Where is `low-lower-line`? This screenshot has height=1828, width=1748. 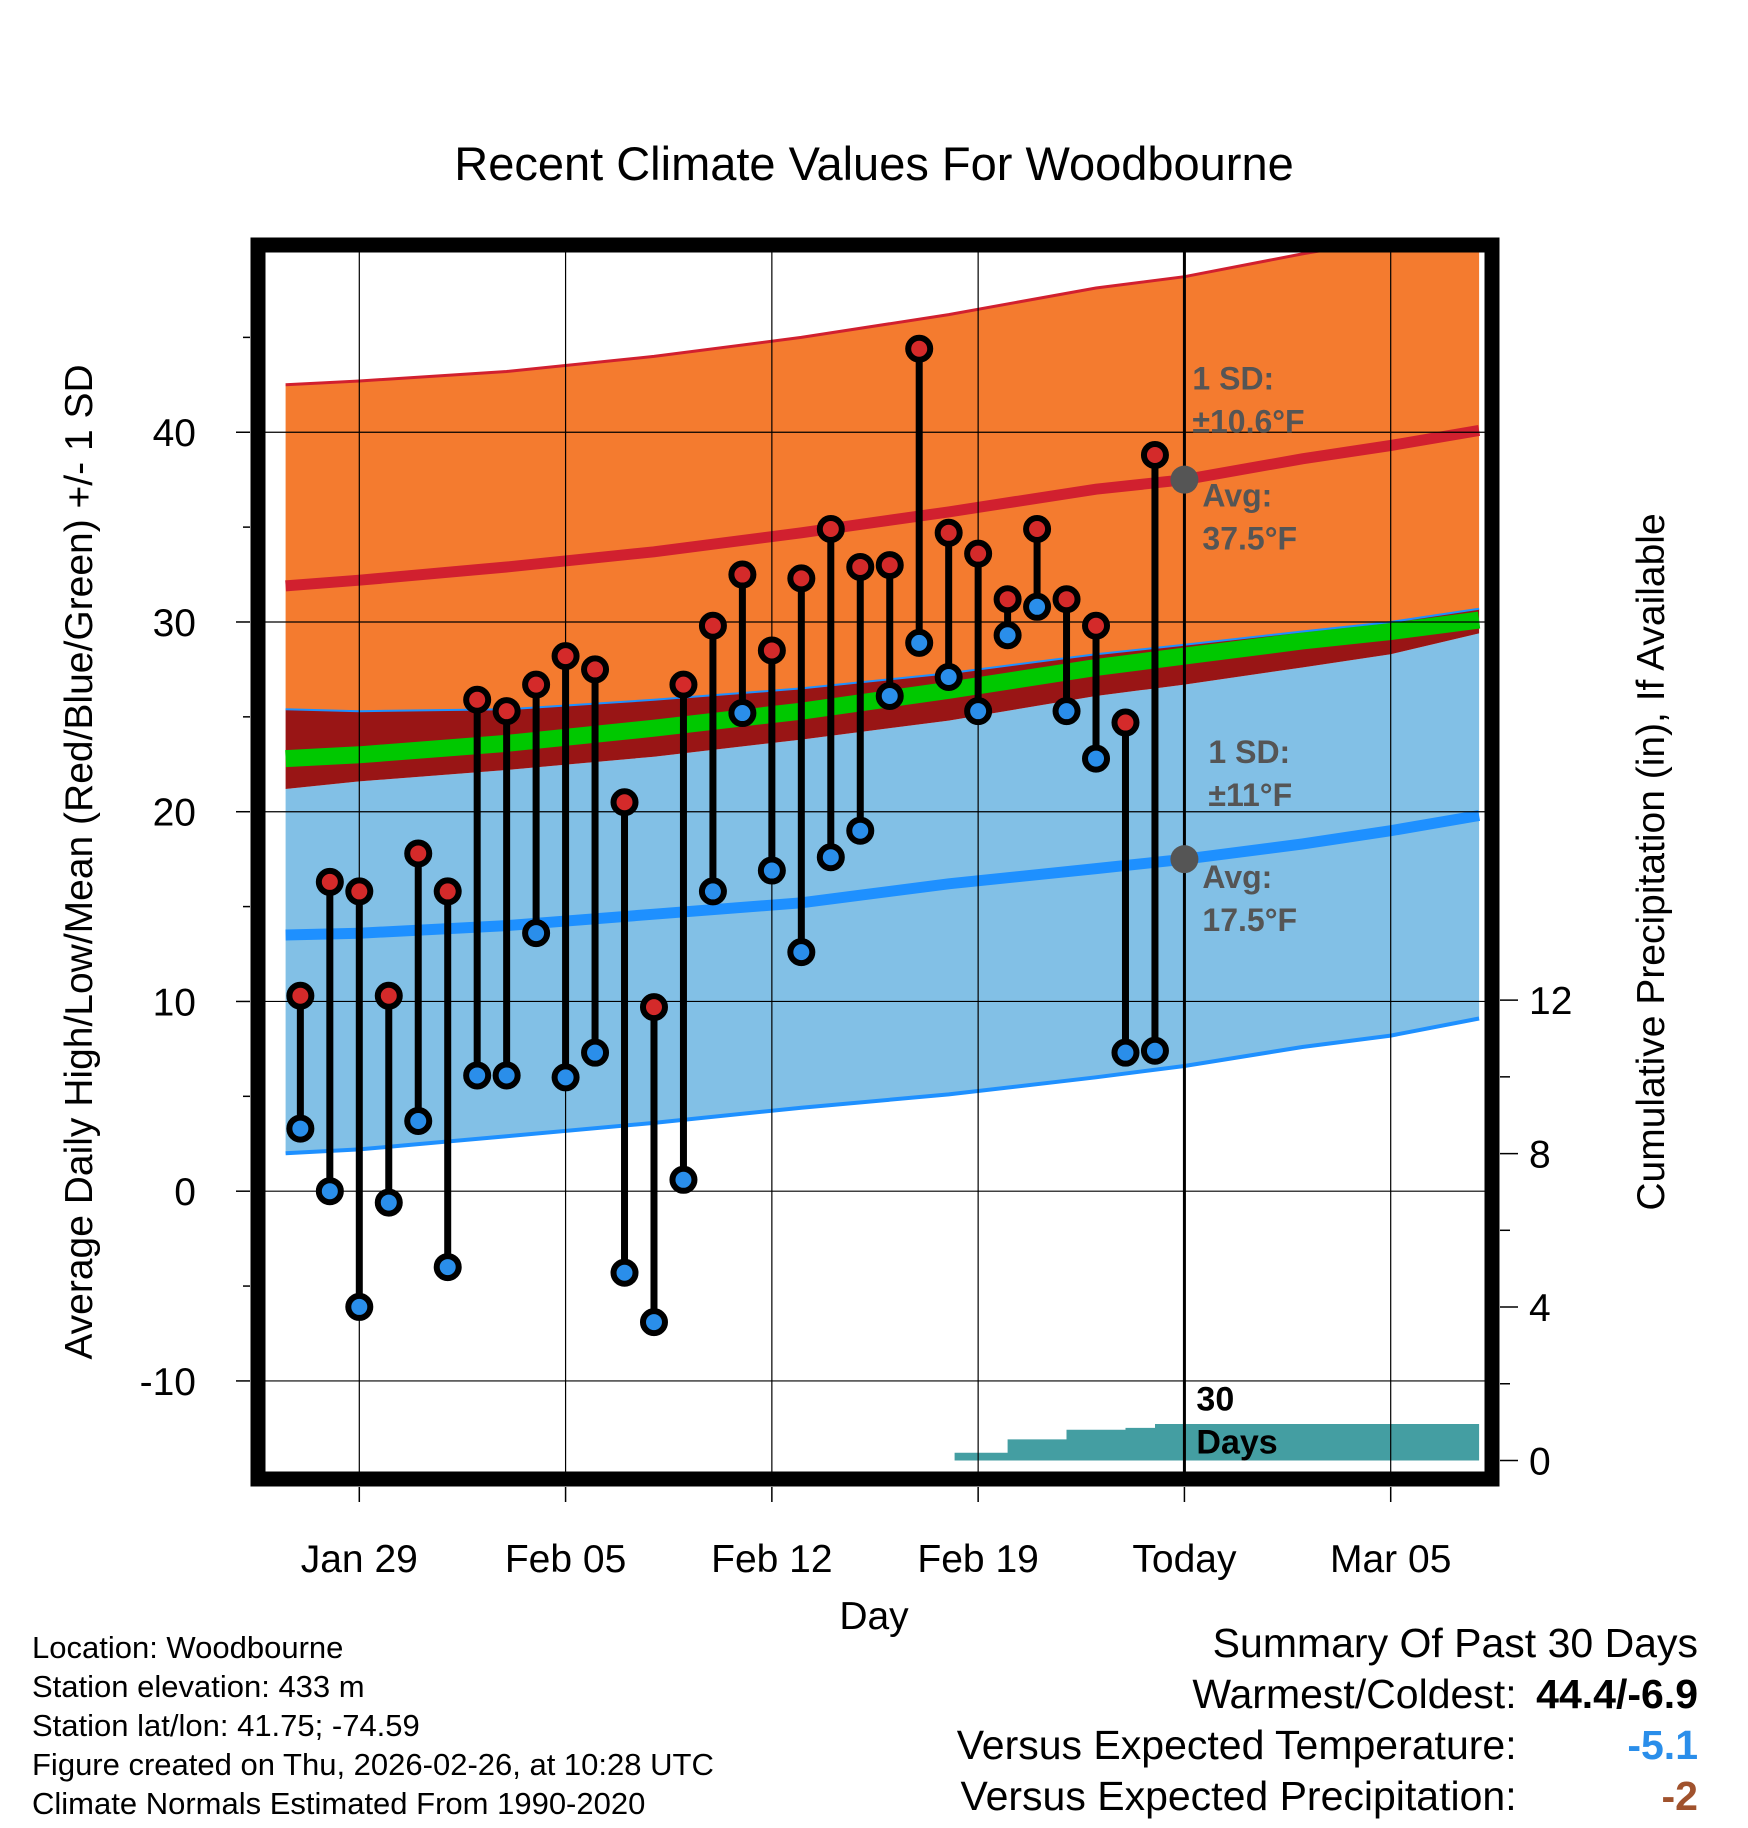 low-lower-line is located at coordinates (882, 1086).